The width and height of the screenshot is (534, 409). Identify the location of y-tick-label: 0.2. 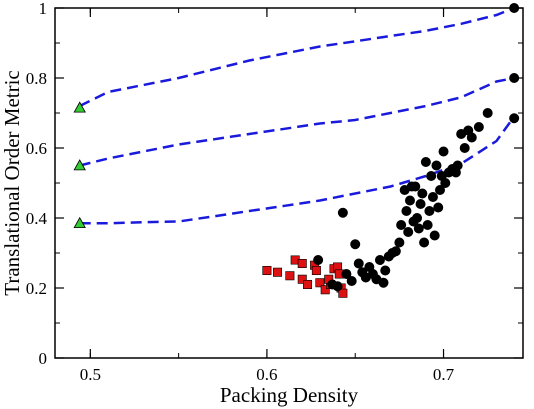
(36, 288).